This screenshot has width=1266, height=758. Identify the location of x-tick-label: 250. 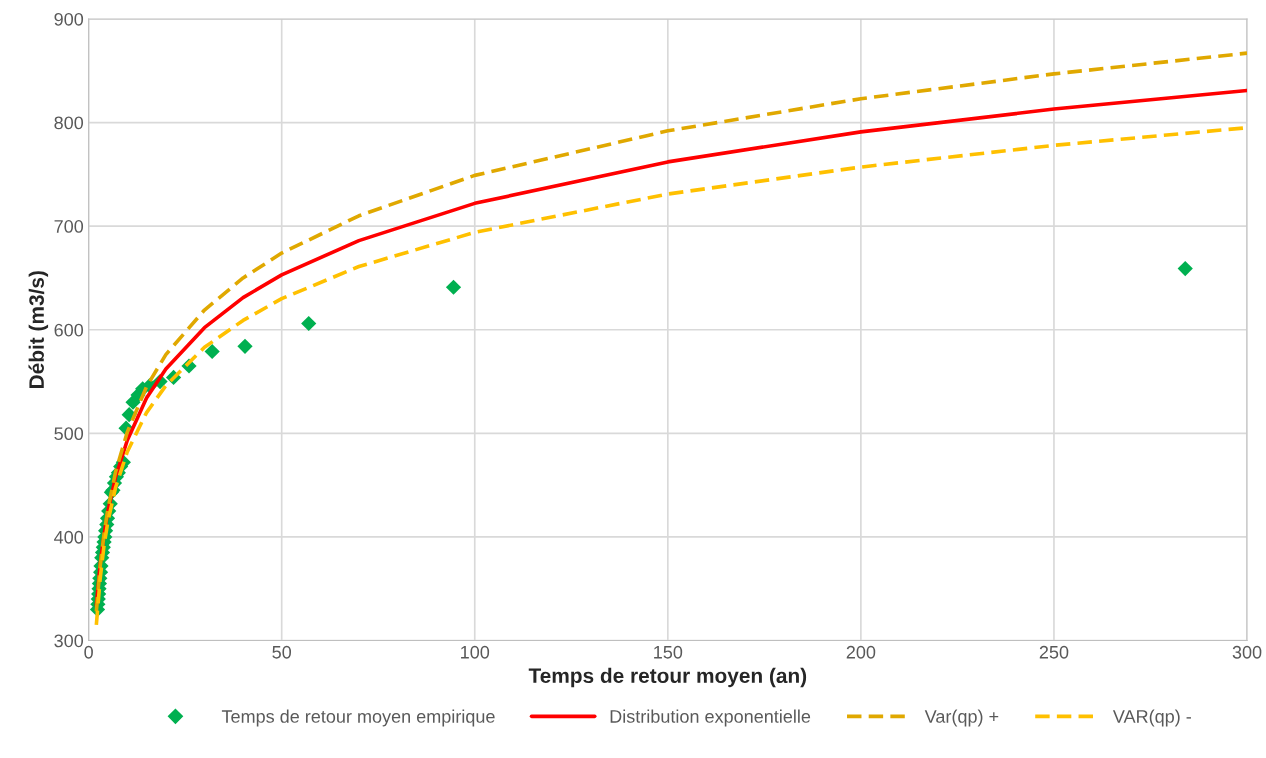
(1054, 652).